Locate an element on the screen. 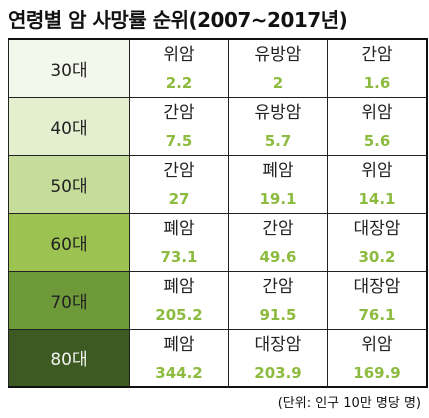 The height and width of the screenshot is (418, 429). death-rate-value: 5.6 is located at coordinates (377, 141).